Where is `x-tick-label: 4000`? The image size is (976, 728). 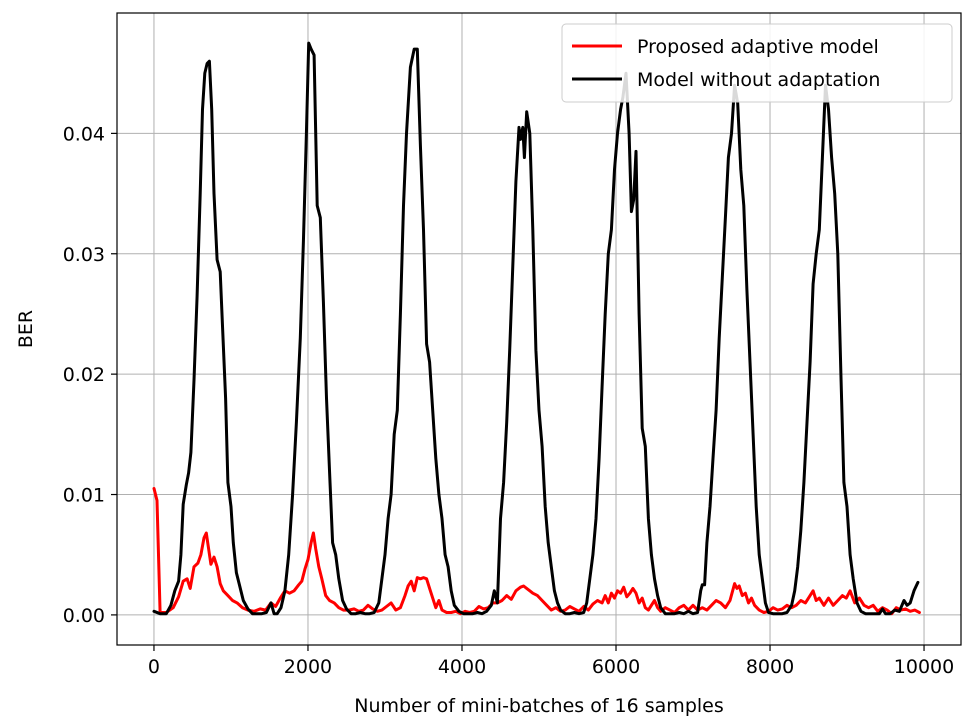
x-tick-label: 4000 is located at coordinates (462, 667).